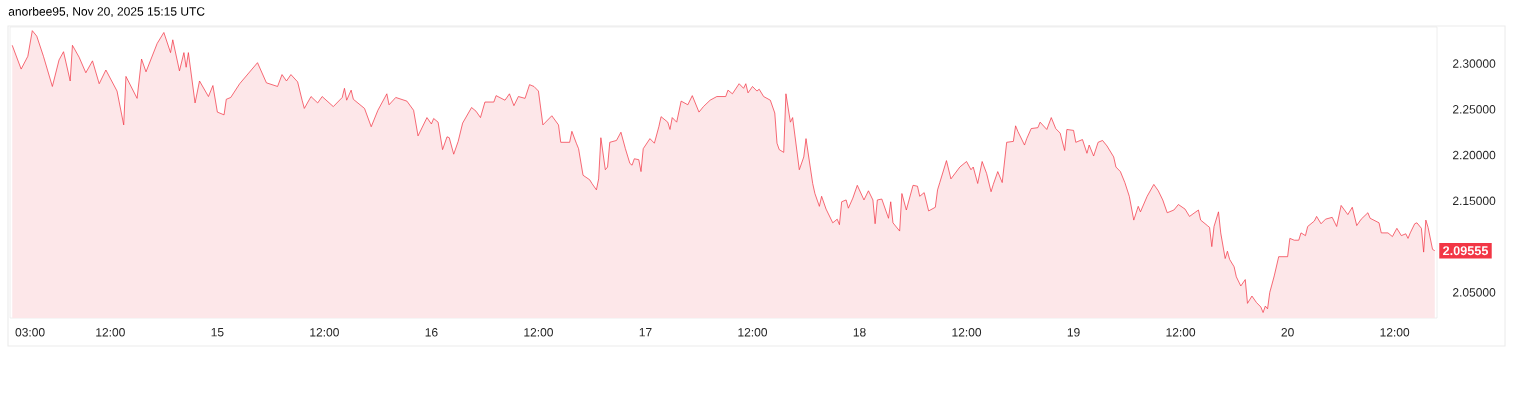 The width and height of the screenshot is (1516, 407). I want to click on x-tick-label: 17, so click(645, 332).